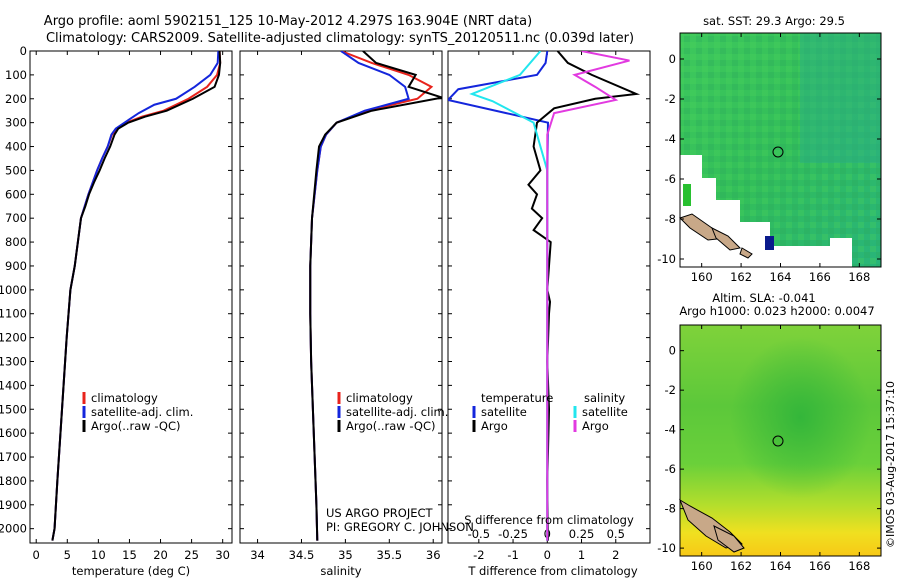 This screenshot has height=580, width=900. I want to click on depth-tick-label: 300, so click(16, 123).